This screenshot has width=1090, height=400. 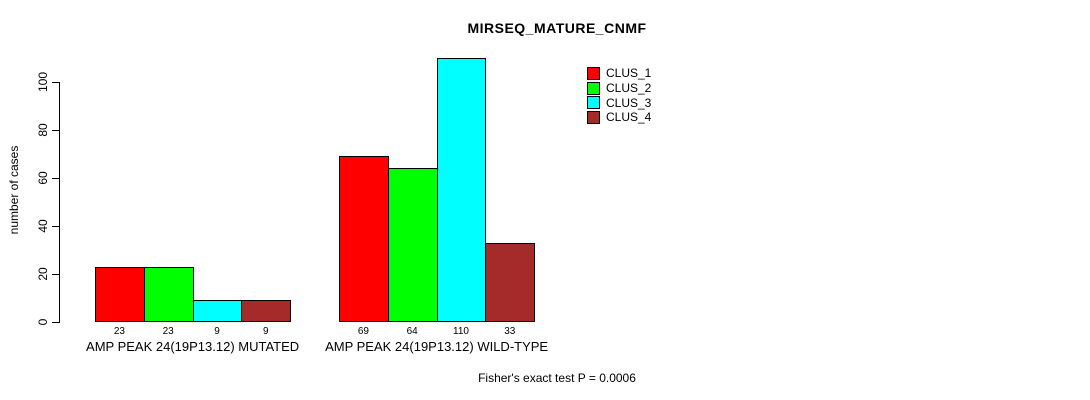 I want to click on legend: CLUS_1 CLUS_2 CLUS_3 CLUS_4, so click(x=619, y=95).